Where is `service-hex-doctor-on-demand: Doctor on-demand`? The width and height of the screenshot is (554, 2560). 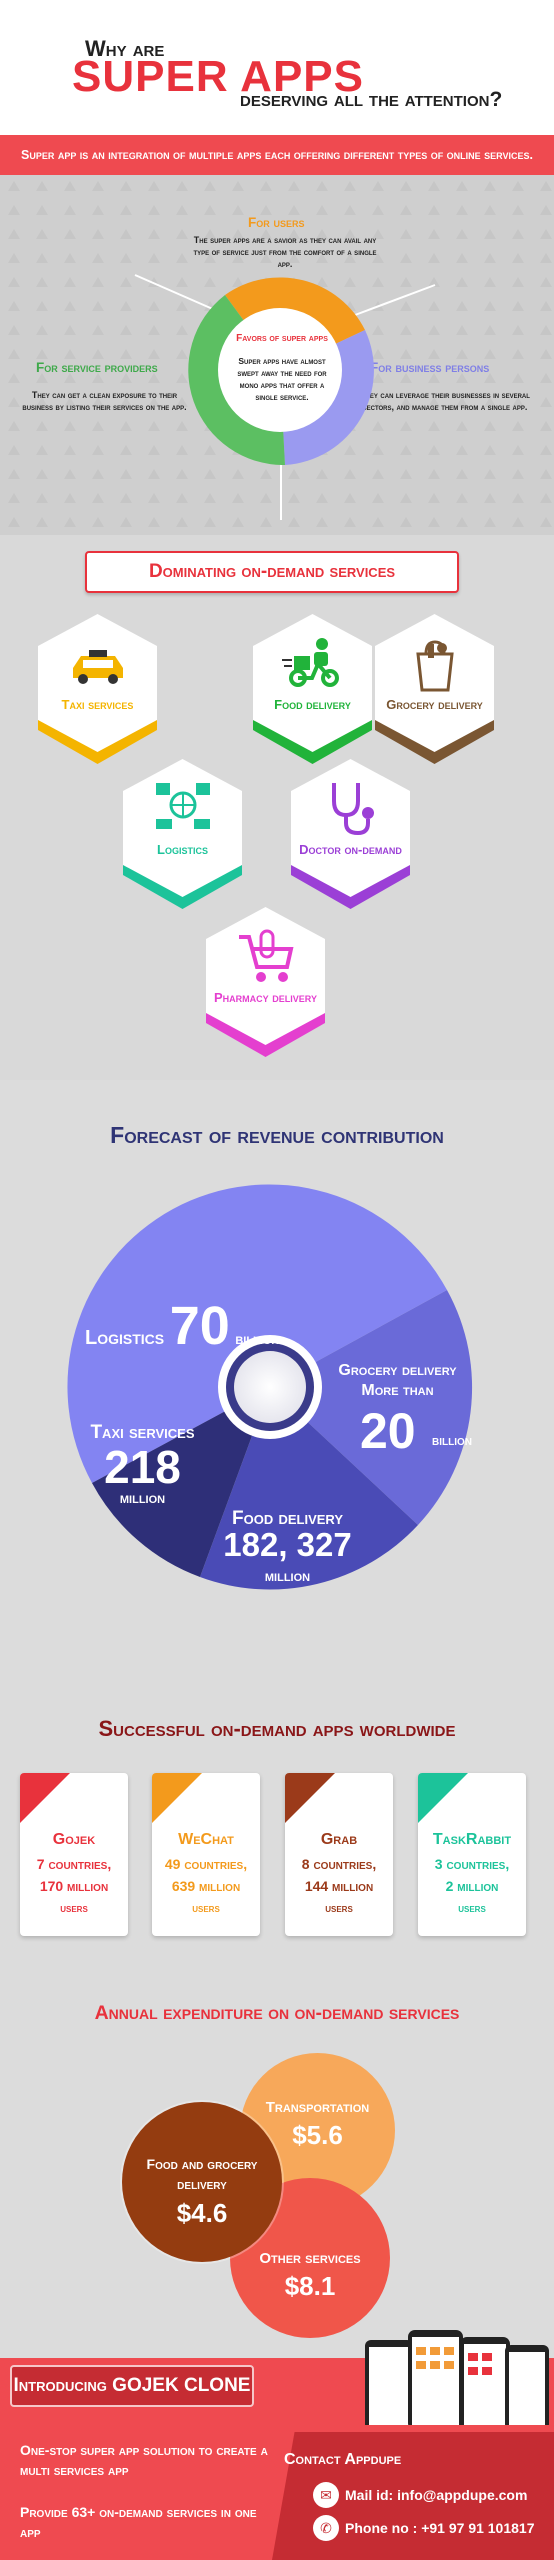 service-hex-doctor-on-demand: Doctor on-demand is located at coordinates (350, 834).